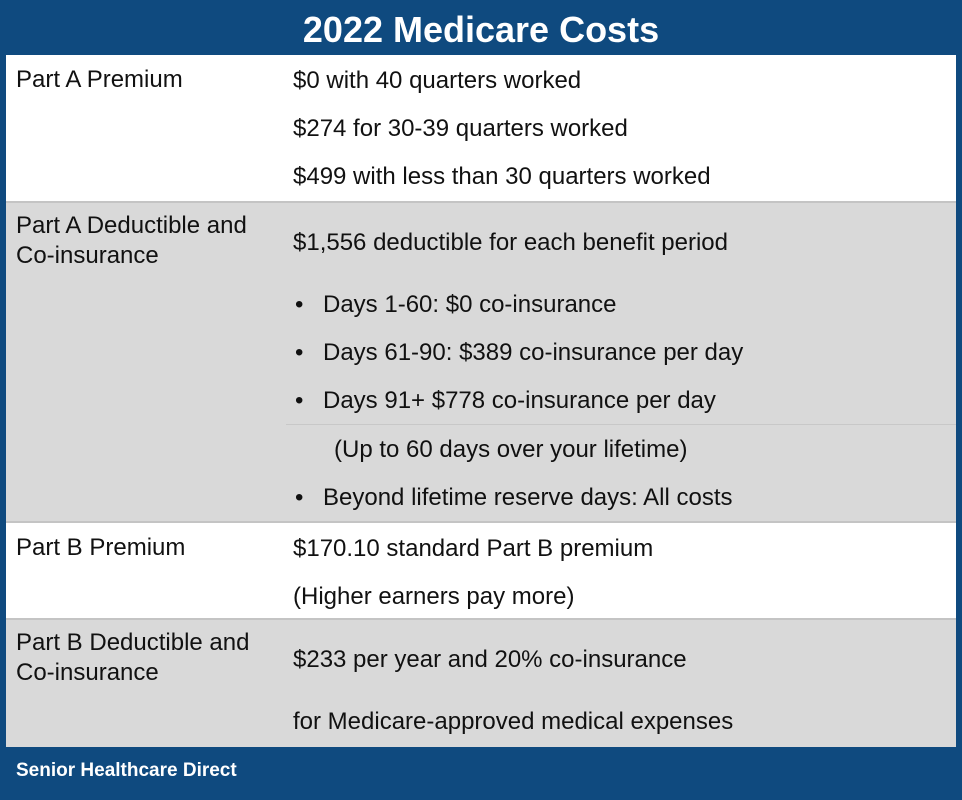 This screenshot has height=800, width=962. I want to click on row-label: Part A Premium, so click(99, 79).